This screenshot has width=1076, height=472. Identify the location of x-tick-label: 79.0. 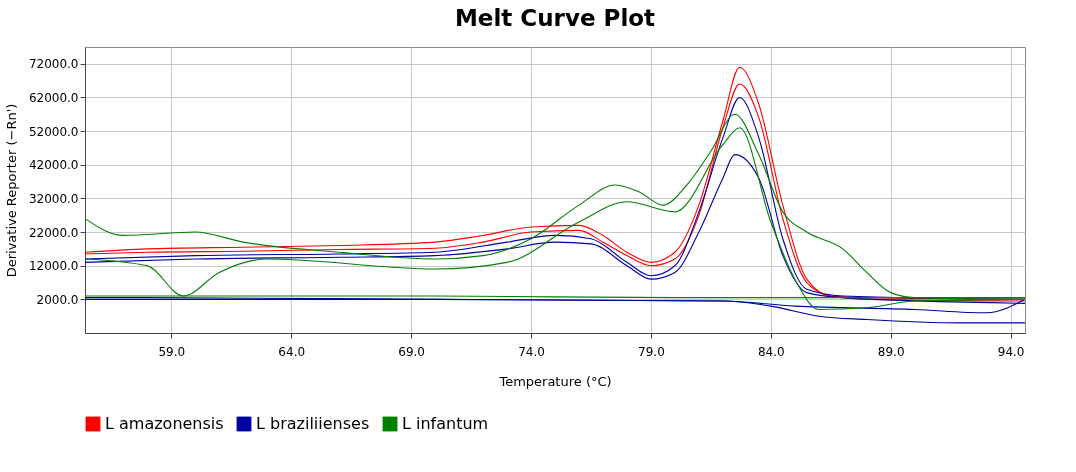
(651, 351).